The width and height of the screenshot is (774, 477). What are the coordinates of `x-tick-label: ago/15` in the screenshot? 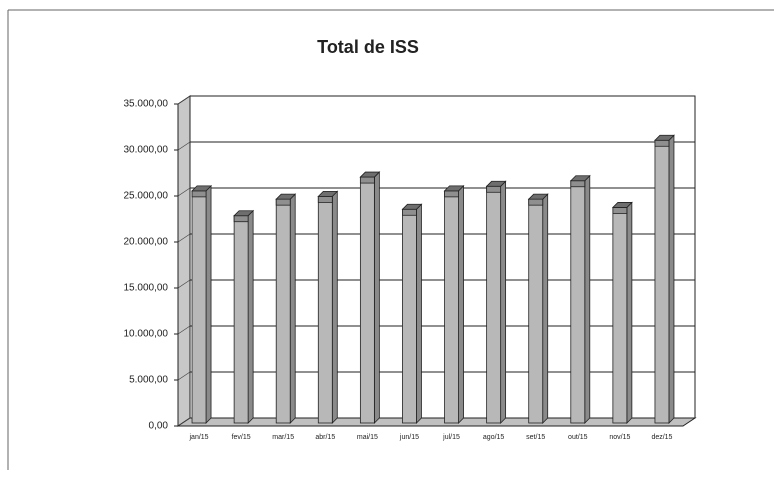 It's located at (494, 437).